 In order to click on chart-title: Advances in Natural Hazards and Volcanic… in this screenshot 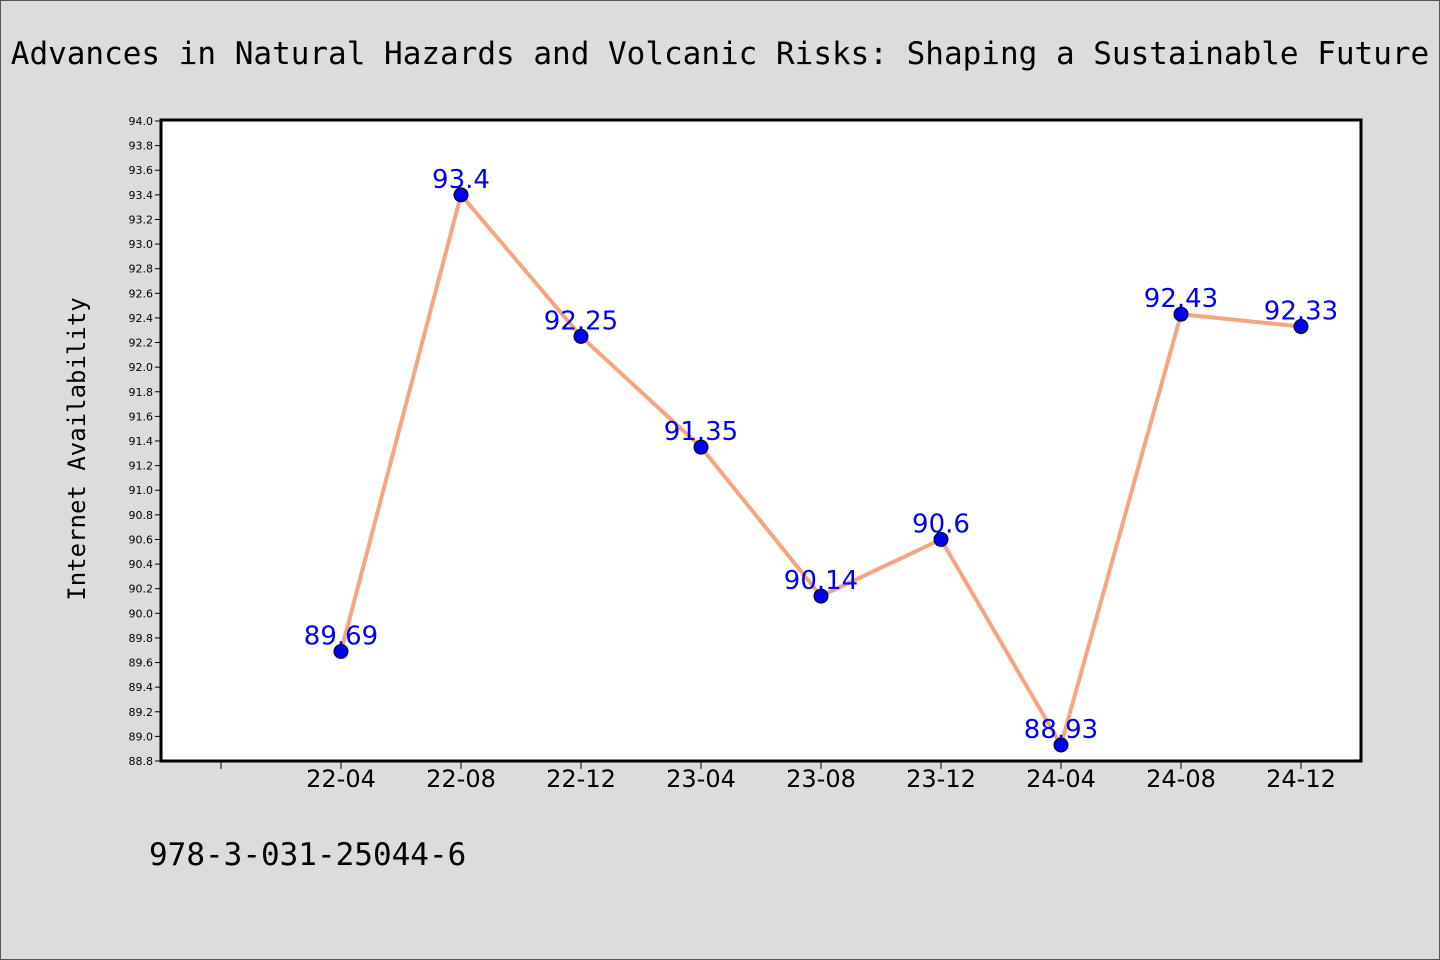, I will do `click(720, 54)`.